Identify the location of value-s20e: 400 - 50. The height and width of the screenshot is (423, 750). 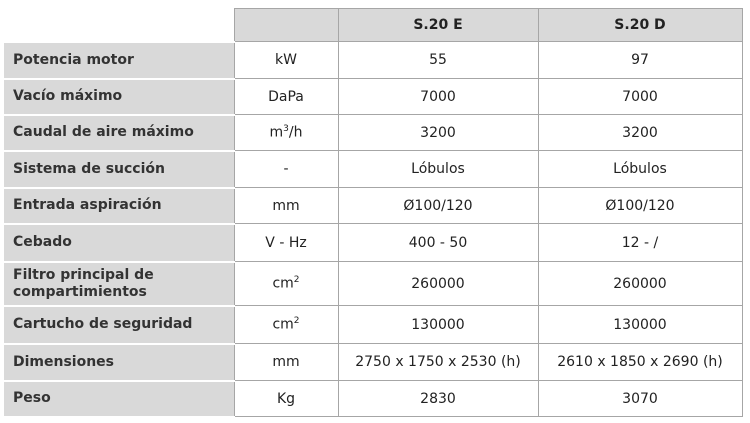
(438, 242).